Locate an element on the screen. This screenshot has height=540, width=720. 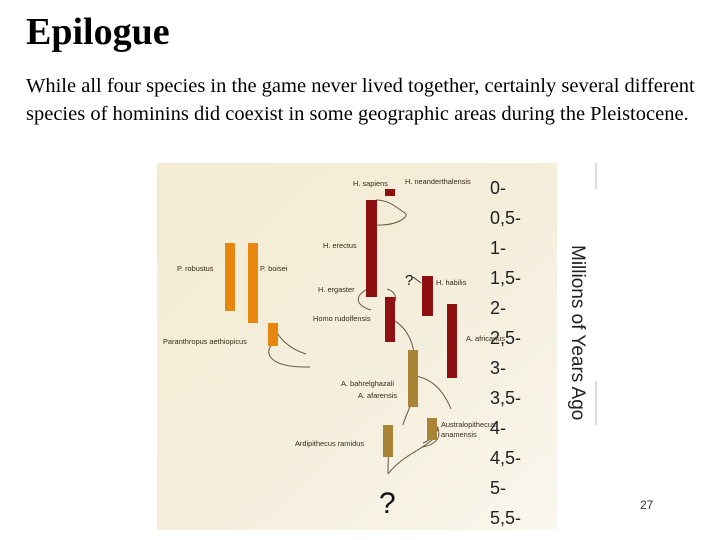
page-number: 27 is located at coordinates (647, 505).